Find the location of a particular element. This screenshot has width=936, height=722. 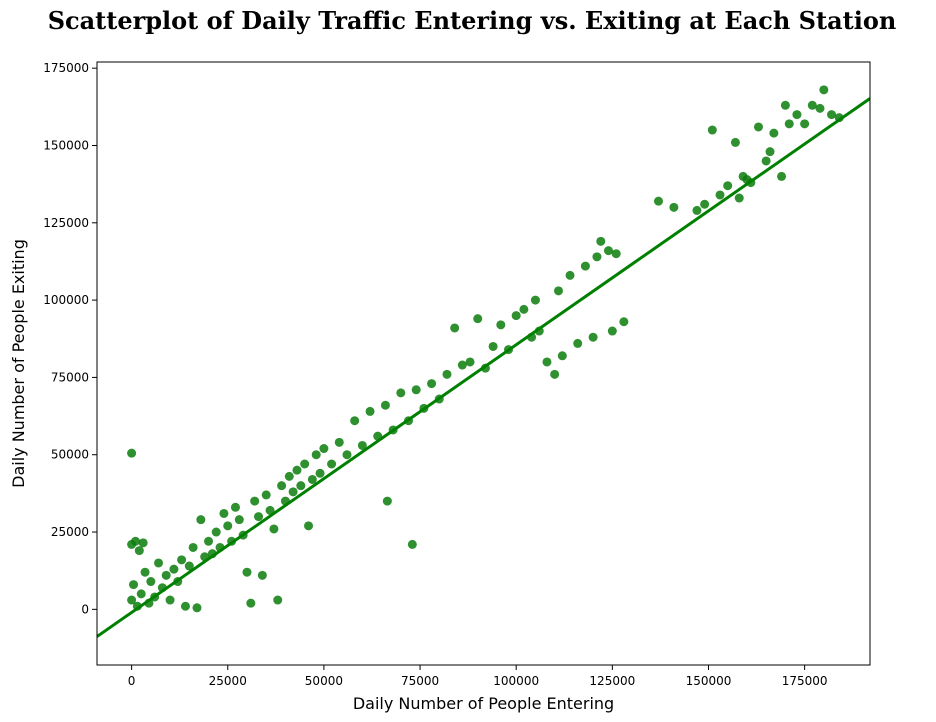

y-tick-label: 75000 is located at coordinates (70, 377).